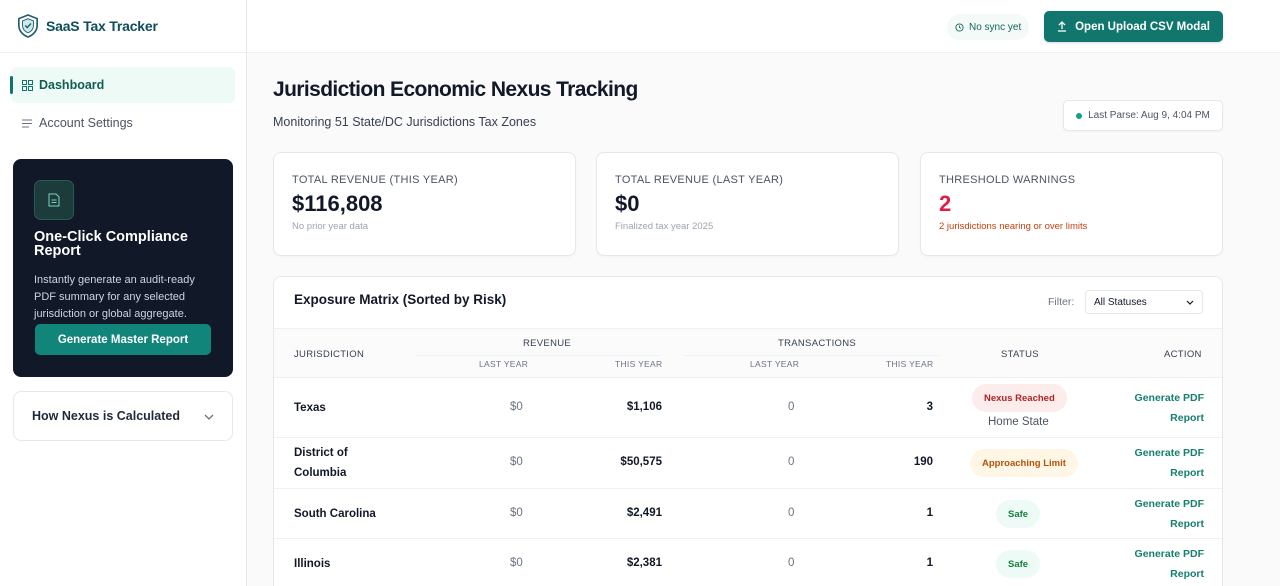 This screenshot has height=586, width=1280. Describe the element at coordinates (1018, 422) in the screenshot. I see `status-note: Home State` at that location.